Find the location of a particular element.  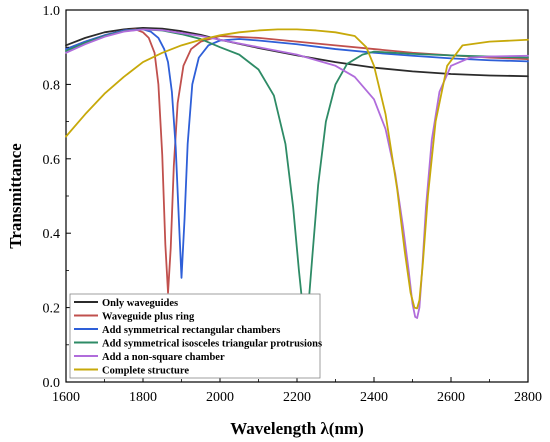

y-axis-title: Transmittance is located at coordinates (15, 196).